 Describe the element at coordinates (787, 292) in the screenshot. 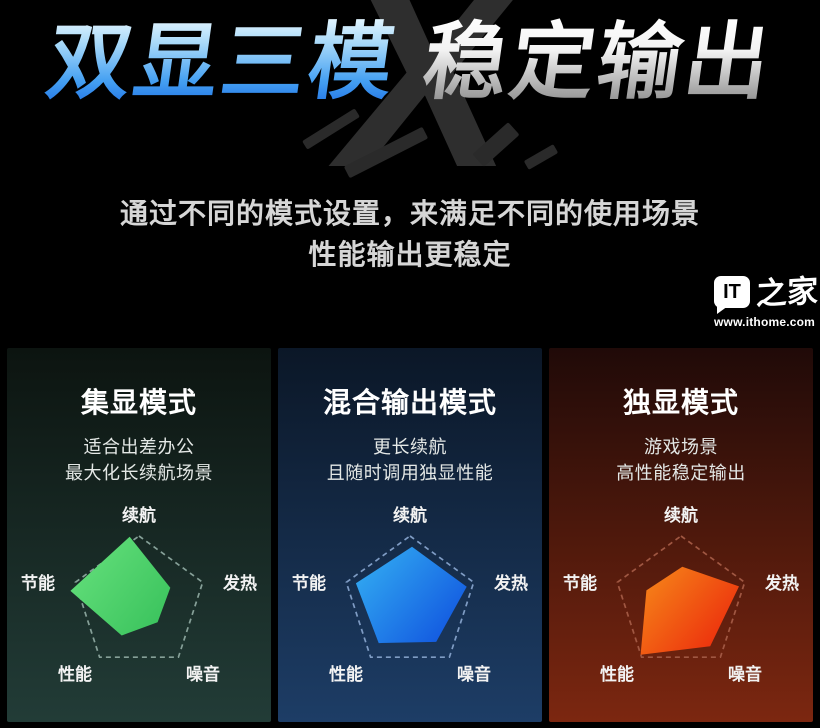

I see `ithome-brand-text: 之家` at that location.